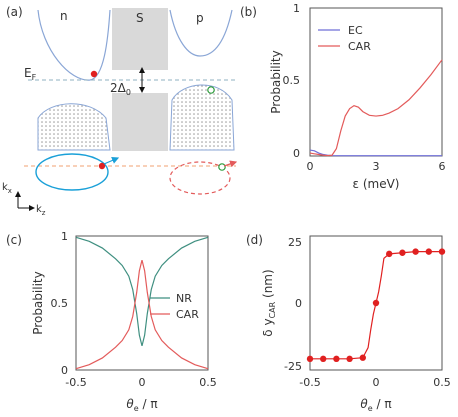  I want to click on legend-car-label: CAR, so click(359, 46).